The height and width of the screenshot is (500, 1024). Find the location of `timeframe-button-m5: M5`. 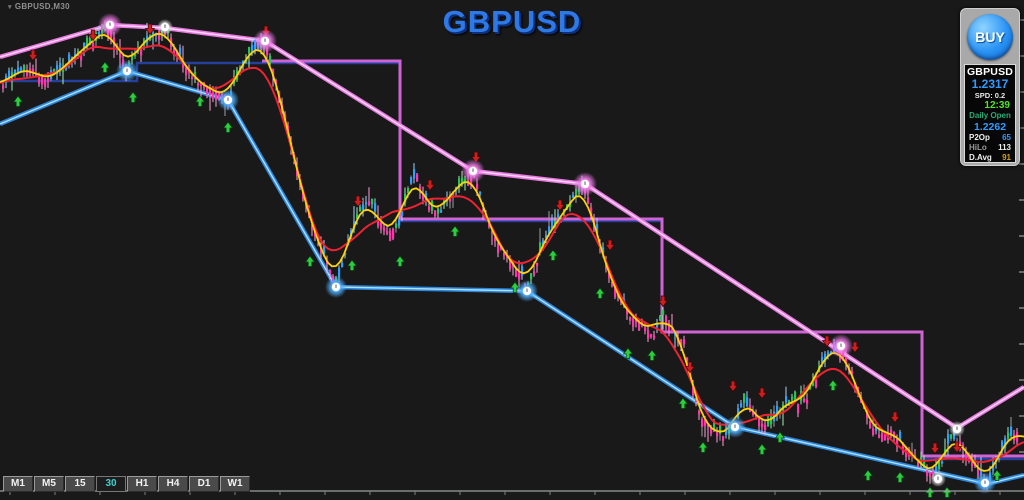

timeframe-button-m5: M5 is located at coordinates (49, 484).